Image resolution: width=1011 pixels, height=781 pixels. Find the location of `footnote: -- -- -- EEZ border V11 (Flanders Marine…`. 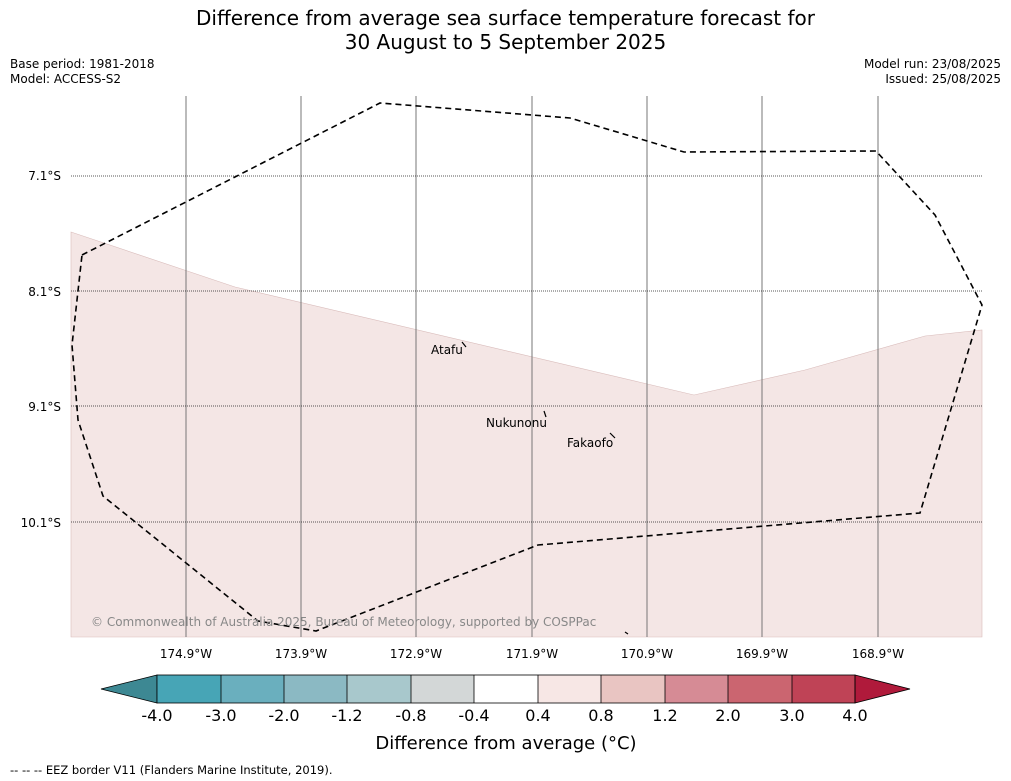

footnote: -- -- -- EEZ border V11 (Flanders Marine… is located at coordinates (171, 770).